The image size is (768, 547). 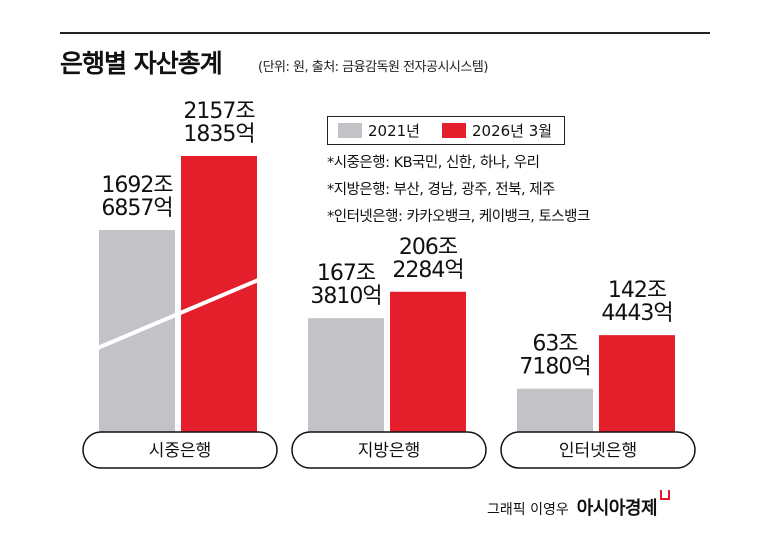 I want to click on data-label-2021-1-0: 167조, so click(x=346, y=273).